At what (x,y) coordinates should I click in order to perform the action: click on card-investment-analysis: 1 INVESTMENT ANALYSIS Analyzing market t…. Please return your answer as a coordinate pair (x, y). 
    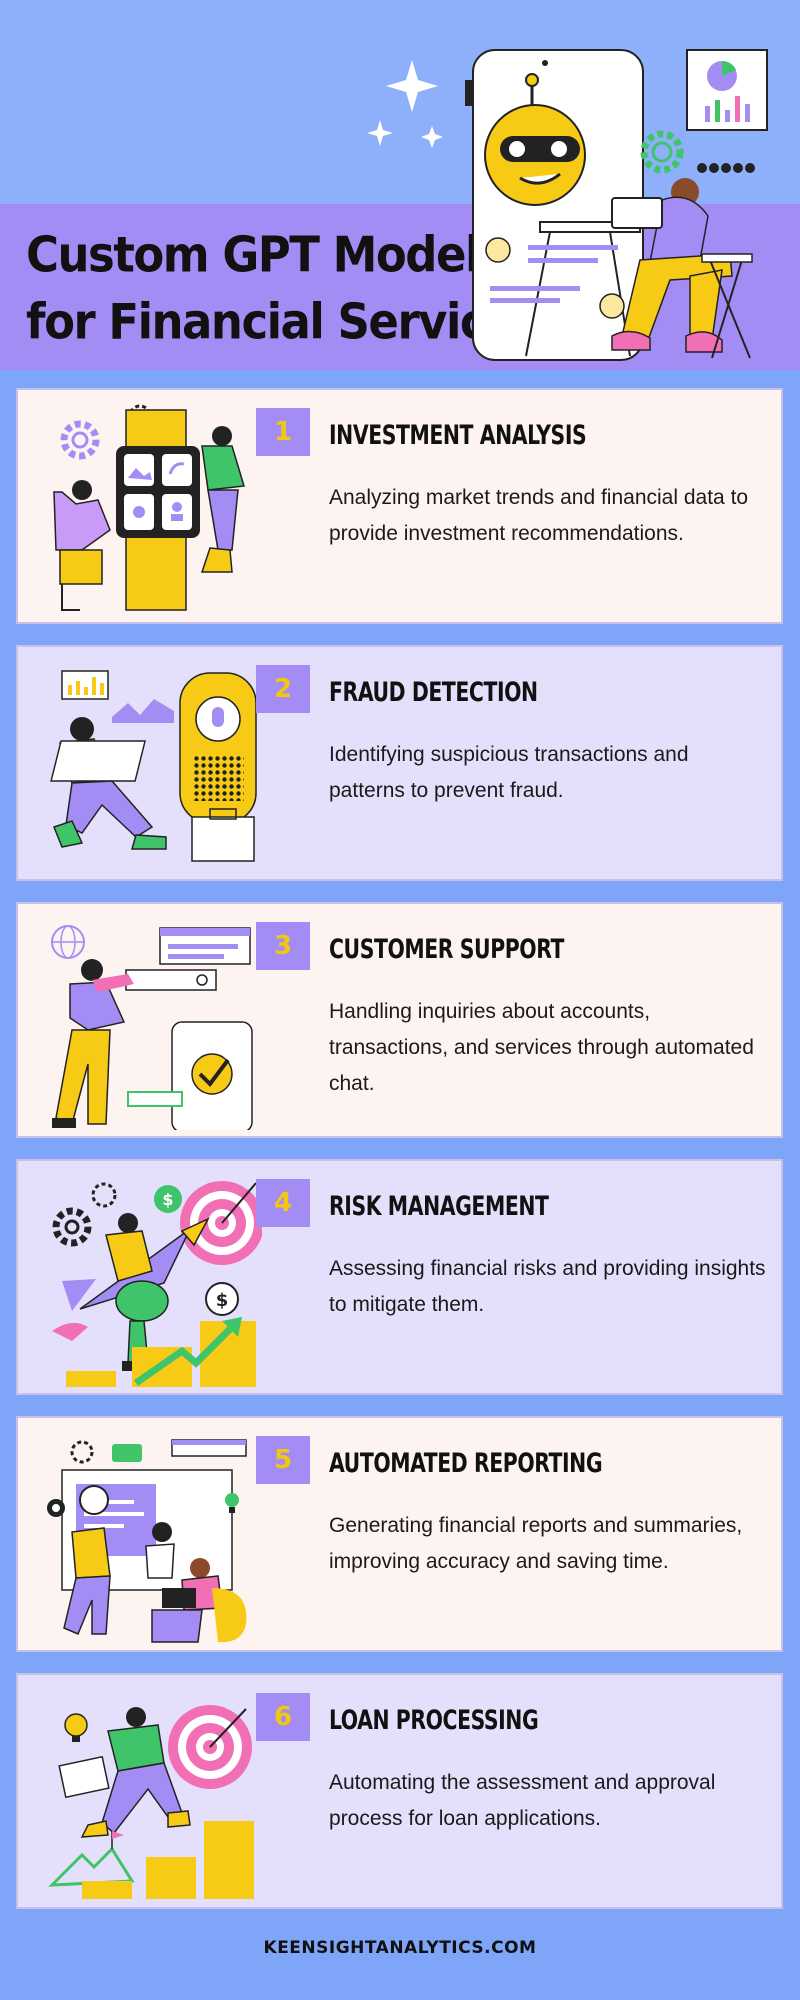
    Looking at the image, I should click on (399, 506).